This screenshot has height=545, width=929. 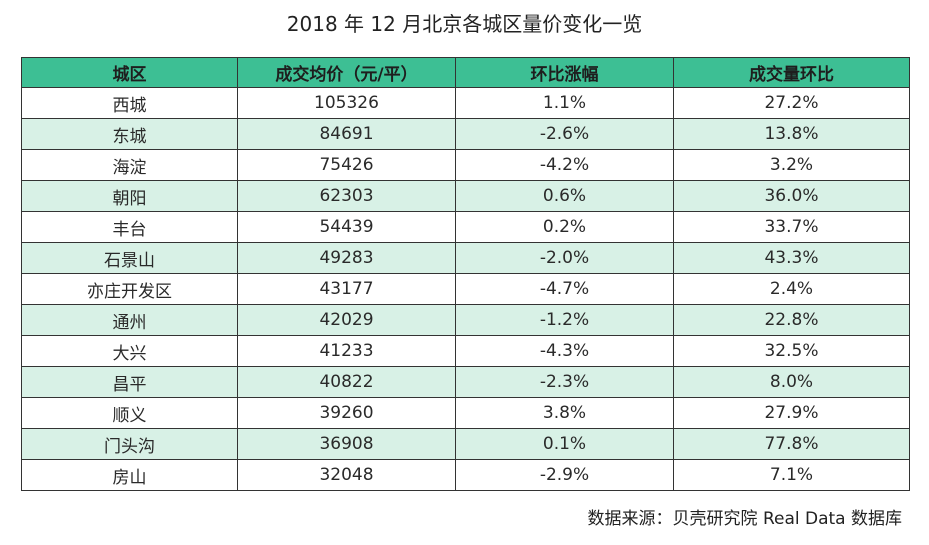 What do you see at coordinates (346, 103) in the screenshot?
I see `cell-avg-price: 105326` at bounding box center [346, 103].